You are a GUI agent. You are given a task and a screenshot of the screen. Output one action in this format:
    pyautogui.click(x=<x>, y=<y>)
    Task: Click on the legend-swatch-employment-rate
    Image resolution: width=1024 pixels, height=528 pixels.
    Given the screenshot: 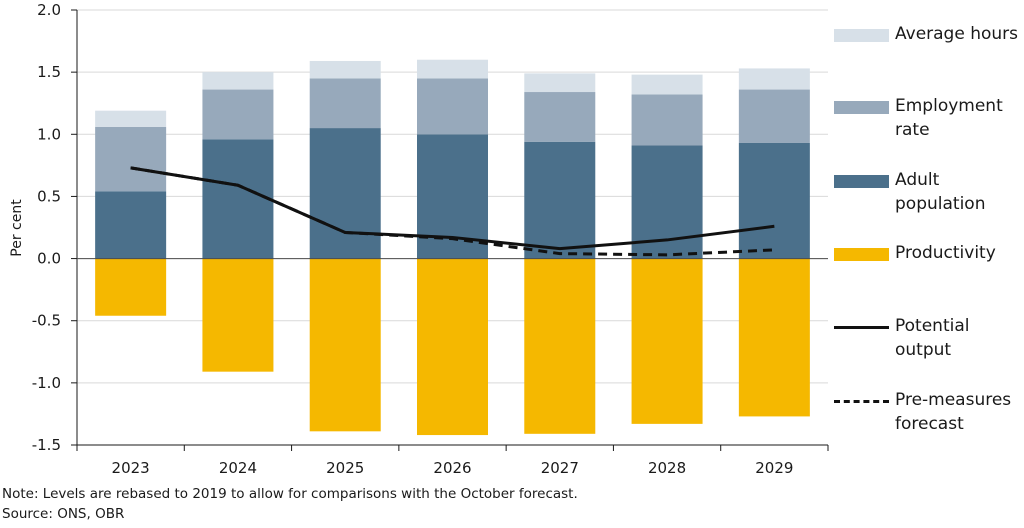 What is the action you would take?
    pyautogui.click(x=861, y=107)
    